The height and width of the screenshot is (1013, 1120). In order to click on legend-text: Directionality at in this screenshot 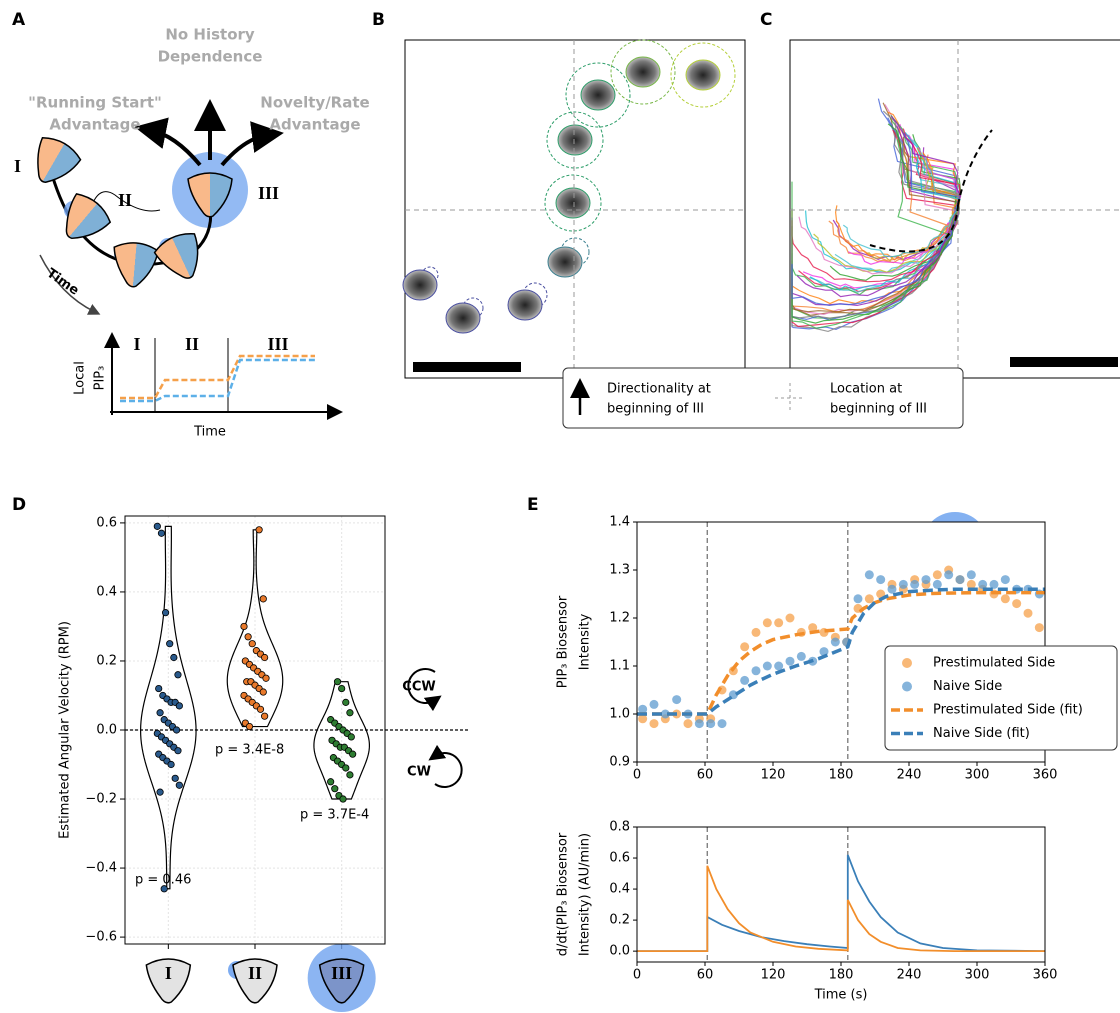, I will do `click(659, 389)`.